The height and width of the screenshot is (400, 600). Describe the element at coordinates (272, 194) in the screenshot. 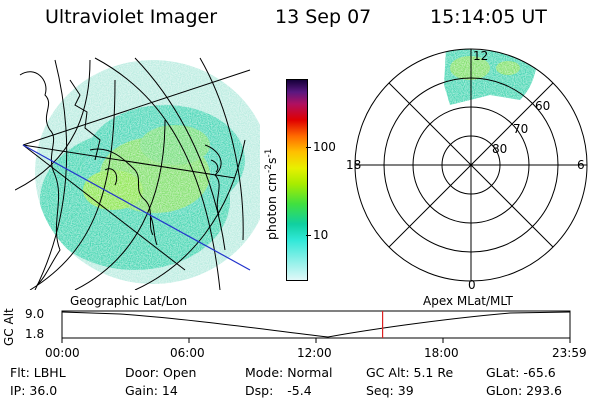

I see `colorbar-unit: photon cm-2s-1` at that location.